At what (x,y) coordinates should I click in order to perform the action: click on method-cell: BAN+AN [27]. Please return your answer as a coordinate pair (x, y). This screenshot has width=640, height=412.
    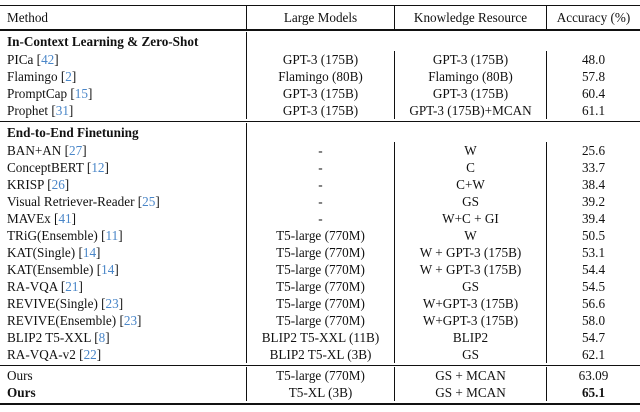
    Looking at the image, I should click on (123, 150).